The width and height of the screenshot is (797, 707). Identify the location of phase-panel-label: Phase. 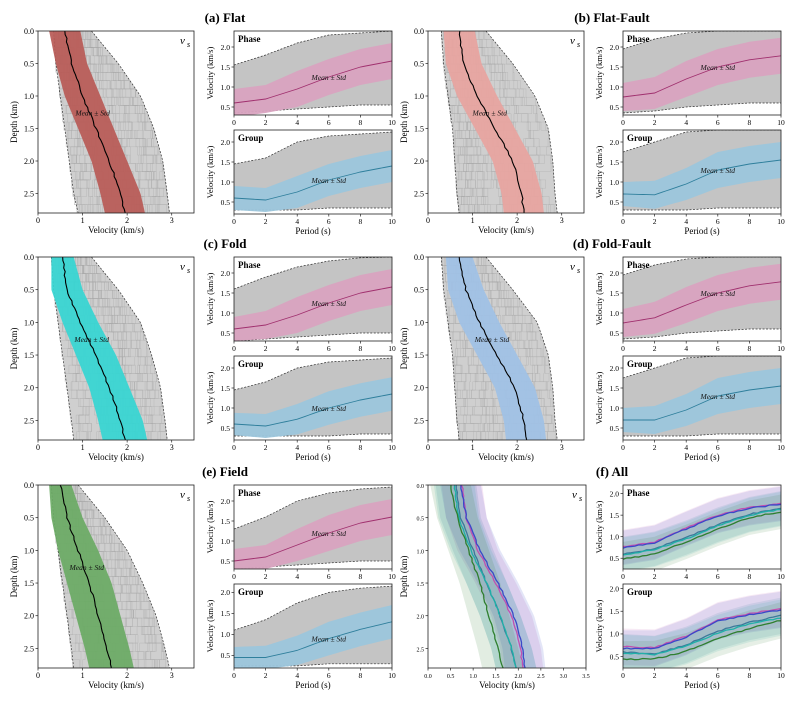
(249, 39).